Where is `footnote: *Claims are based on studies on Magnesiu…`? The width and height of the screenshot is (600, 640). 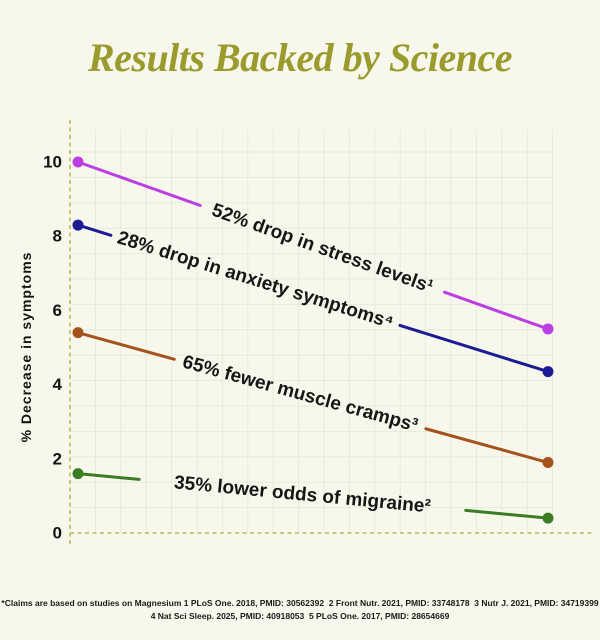 footnote: *Claims are based on studies on Magnesiu… is located at coordinates (300, 610).